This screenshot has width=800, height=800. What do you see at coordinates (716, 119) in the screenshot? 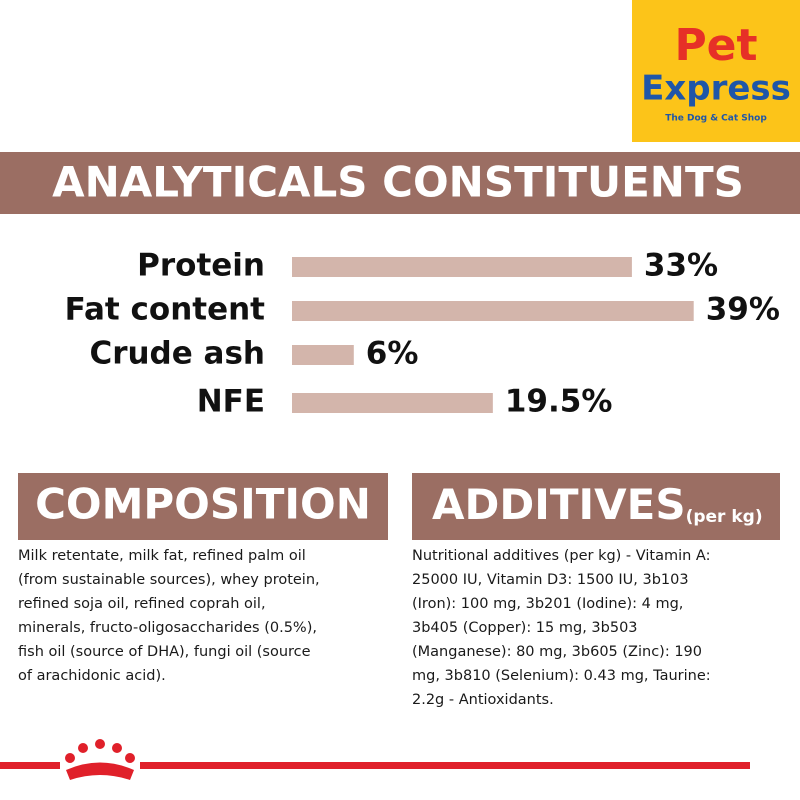
I see `logo-tagline: The Dog & Cat Shop` at bounding box center [716, 119].